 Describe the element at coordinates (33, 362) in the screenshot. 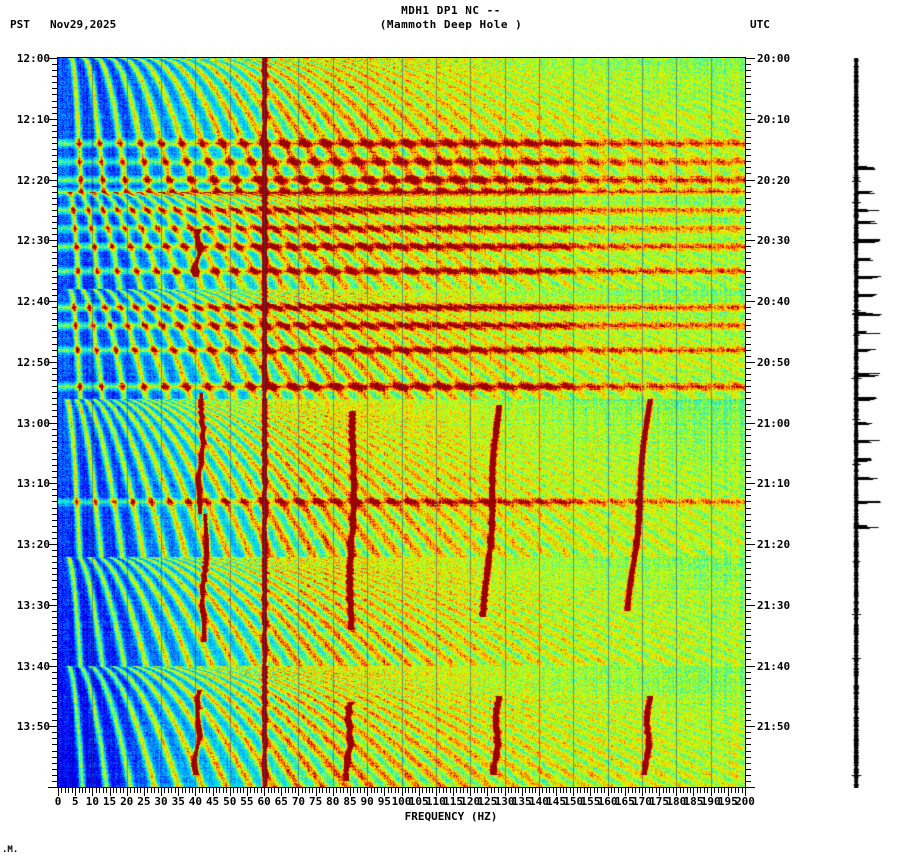

I see `time-label-left: 12:50` at that location.